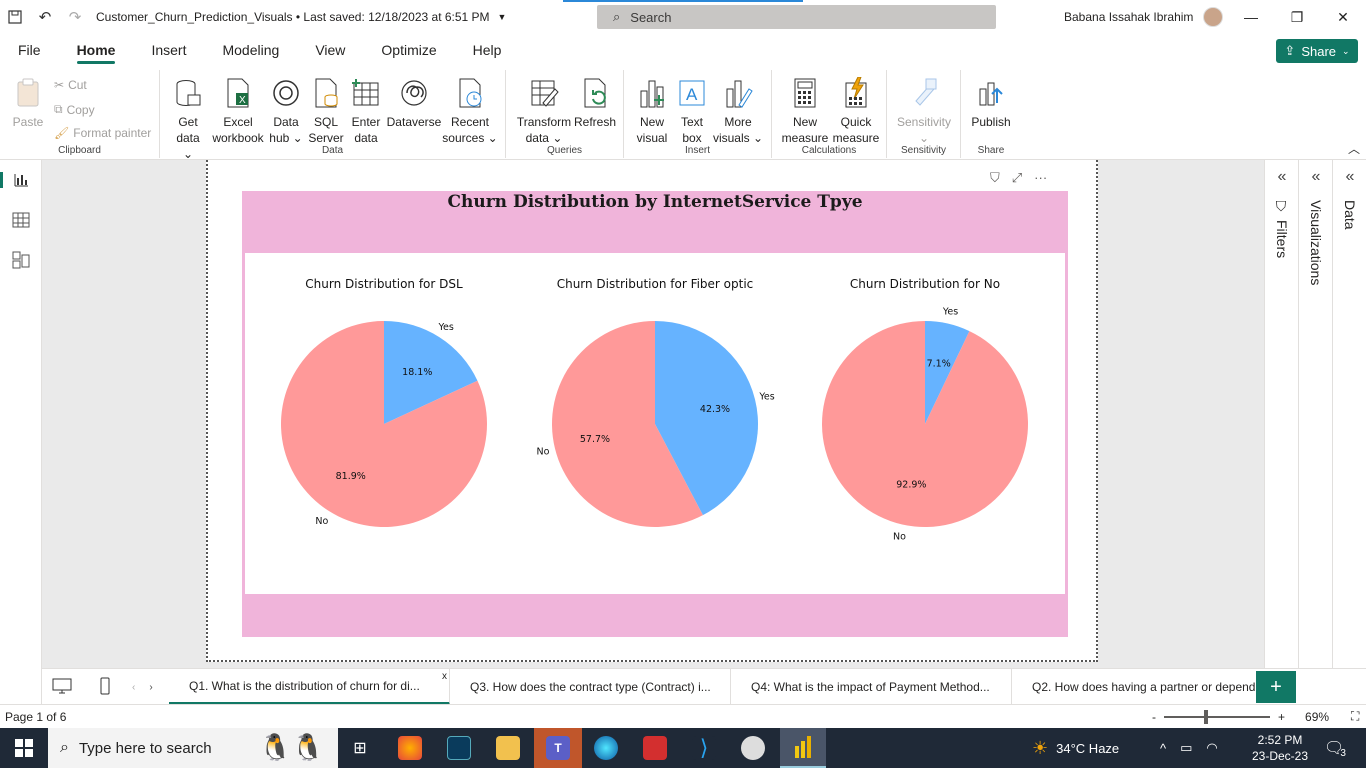 The image size is (1366, 768). Describe the element at coordinates (1075, 748) in the screenshot. I see `weather-widget: ☀ 34°C Haze` at that location.